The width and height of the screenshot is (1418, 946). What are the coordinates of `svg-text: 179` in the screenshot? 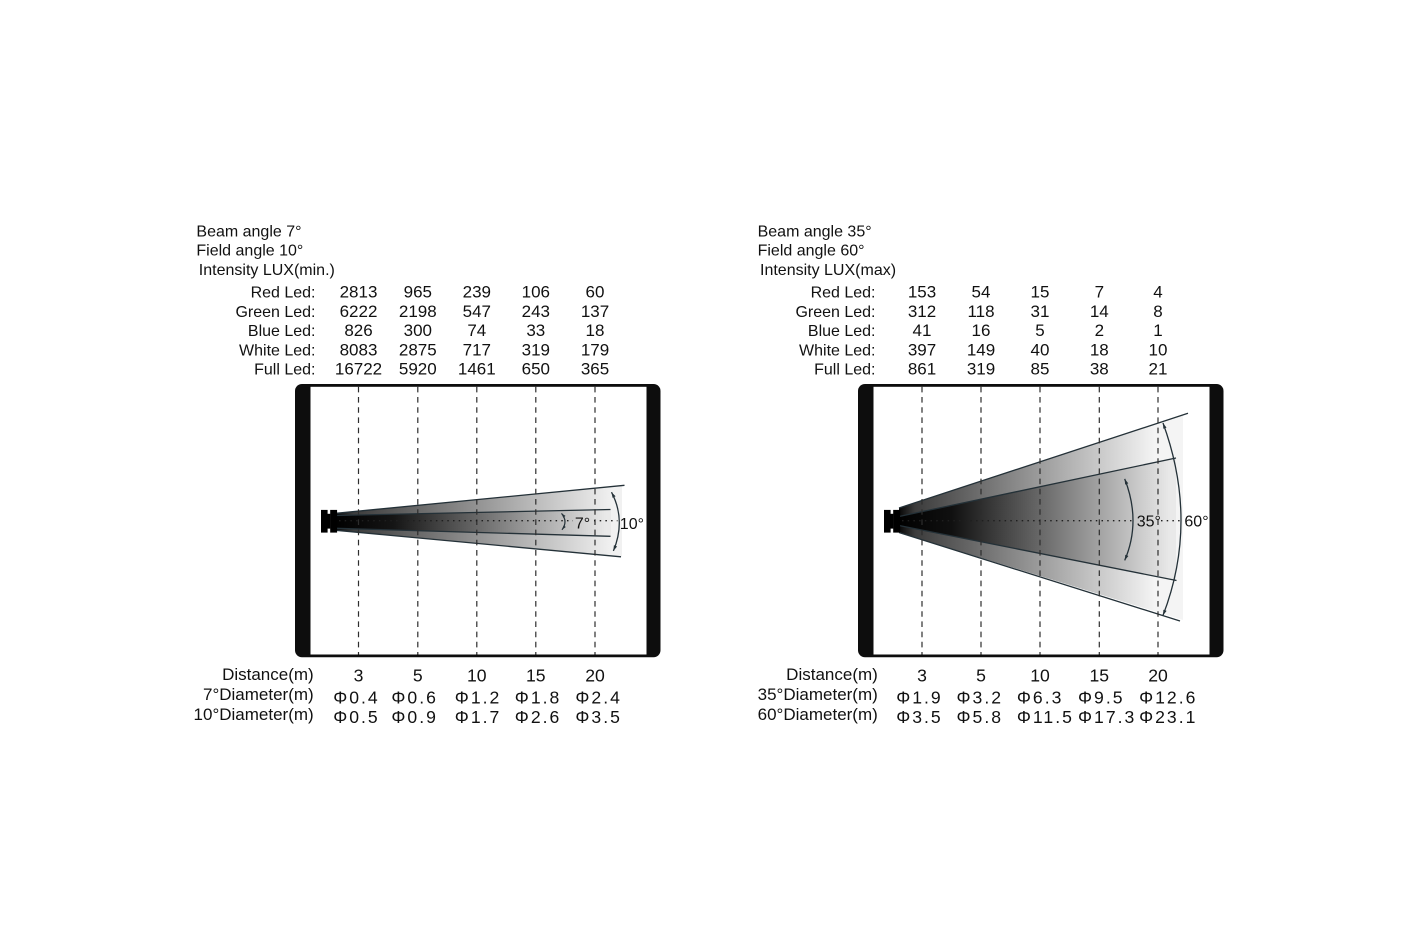 It's located at (595, 349).